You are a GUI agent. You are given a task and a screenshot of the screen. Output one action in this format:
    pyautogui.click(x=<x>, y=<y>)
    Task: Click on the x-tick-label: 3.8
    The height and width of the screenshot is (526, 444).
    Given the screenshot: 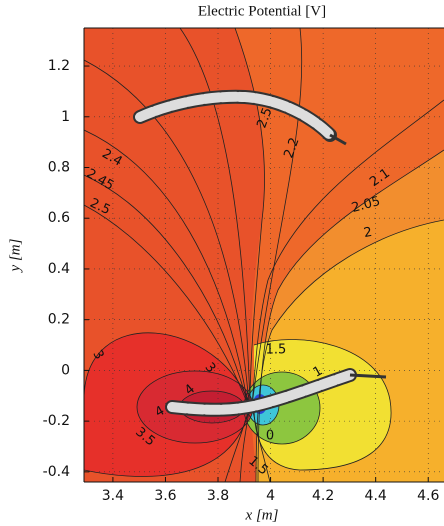 What is the action you would take?
    pyautogui.click(x=218, y=496)
    